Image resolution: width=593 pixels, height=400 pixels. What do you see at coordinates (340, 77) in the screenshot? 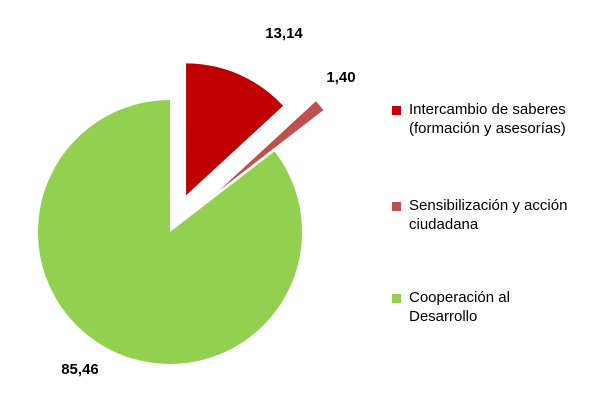
I see `data-label-sensibilizacion: 1,40` at bounding box center [340, 77].